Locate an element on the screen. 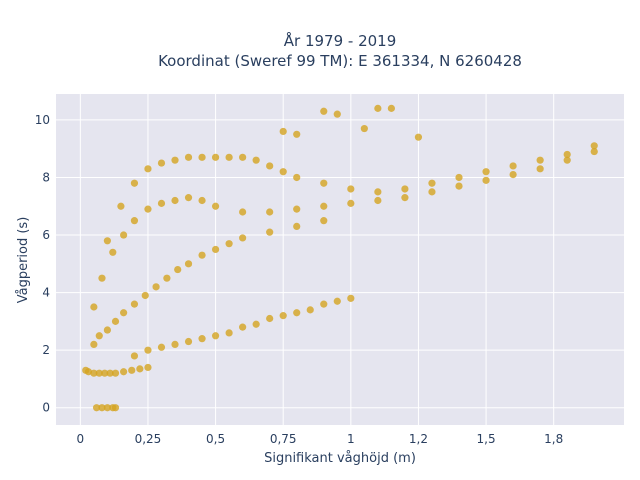 The image size is (640, 480). x-axis-ticks: 0 0,25 0,5 0,75 1 1,2 1,5 1,8 is located at coordinates (320, 439).